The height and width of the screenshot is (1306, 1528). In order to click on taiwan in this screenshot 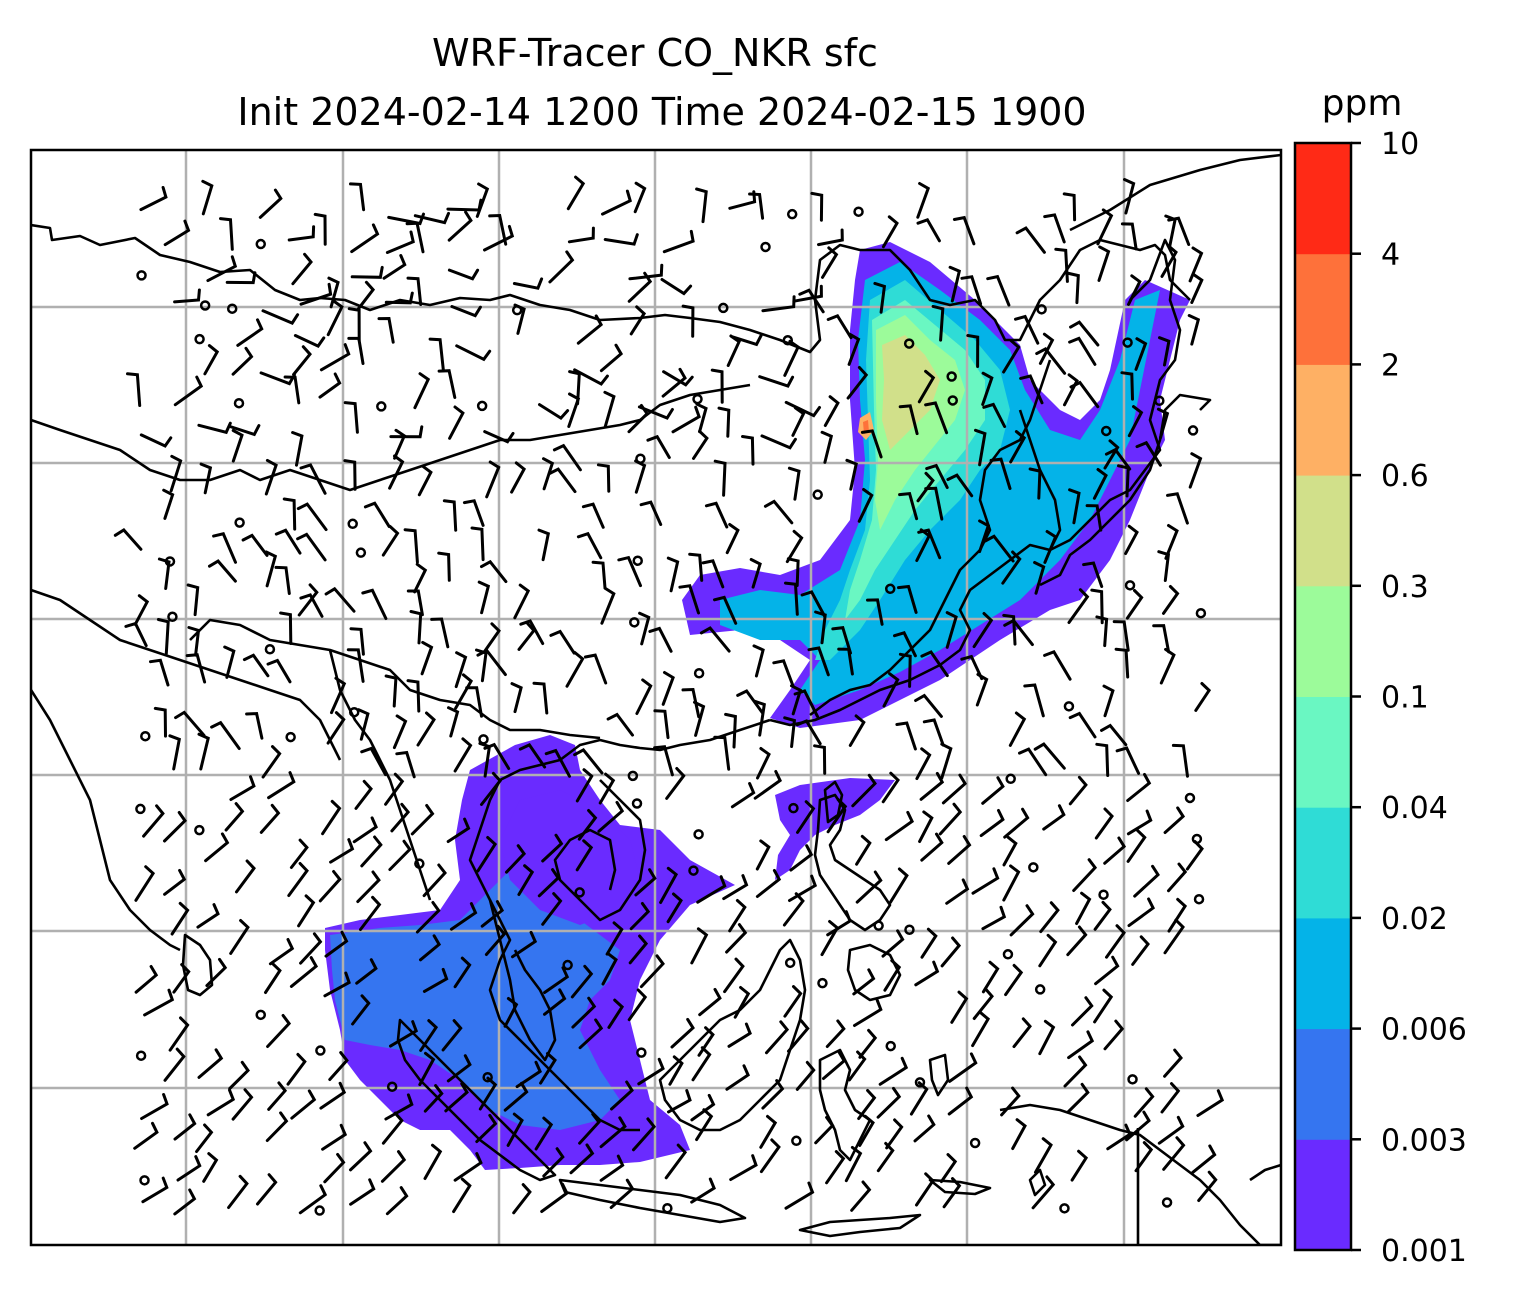, I will do `click(833, 802)`.